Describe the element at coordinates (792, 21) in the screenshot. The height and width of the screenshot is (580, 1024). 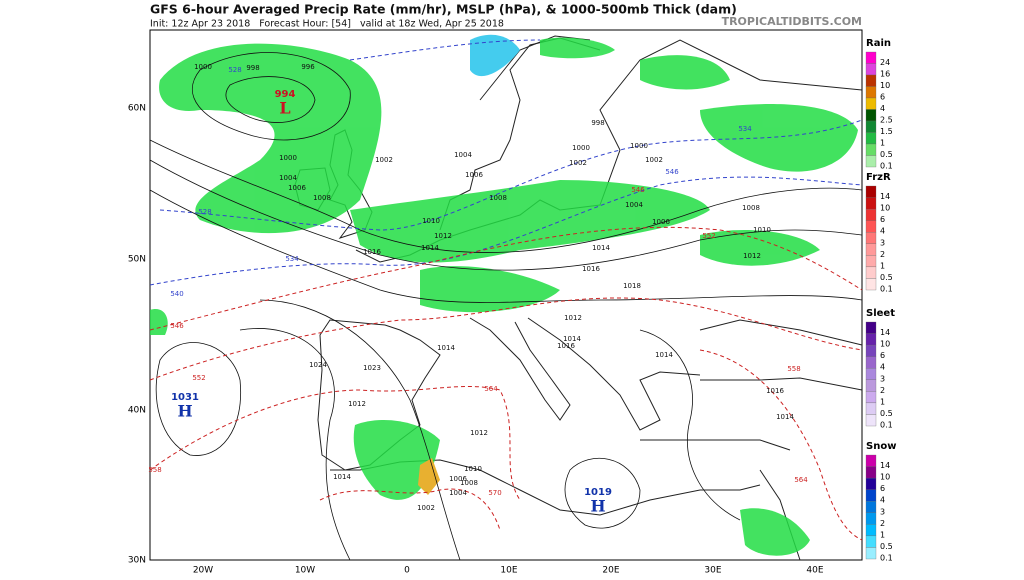
I see `site-name: TROPICALTIDBITS.COM` at that location.